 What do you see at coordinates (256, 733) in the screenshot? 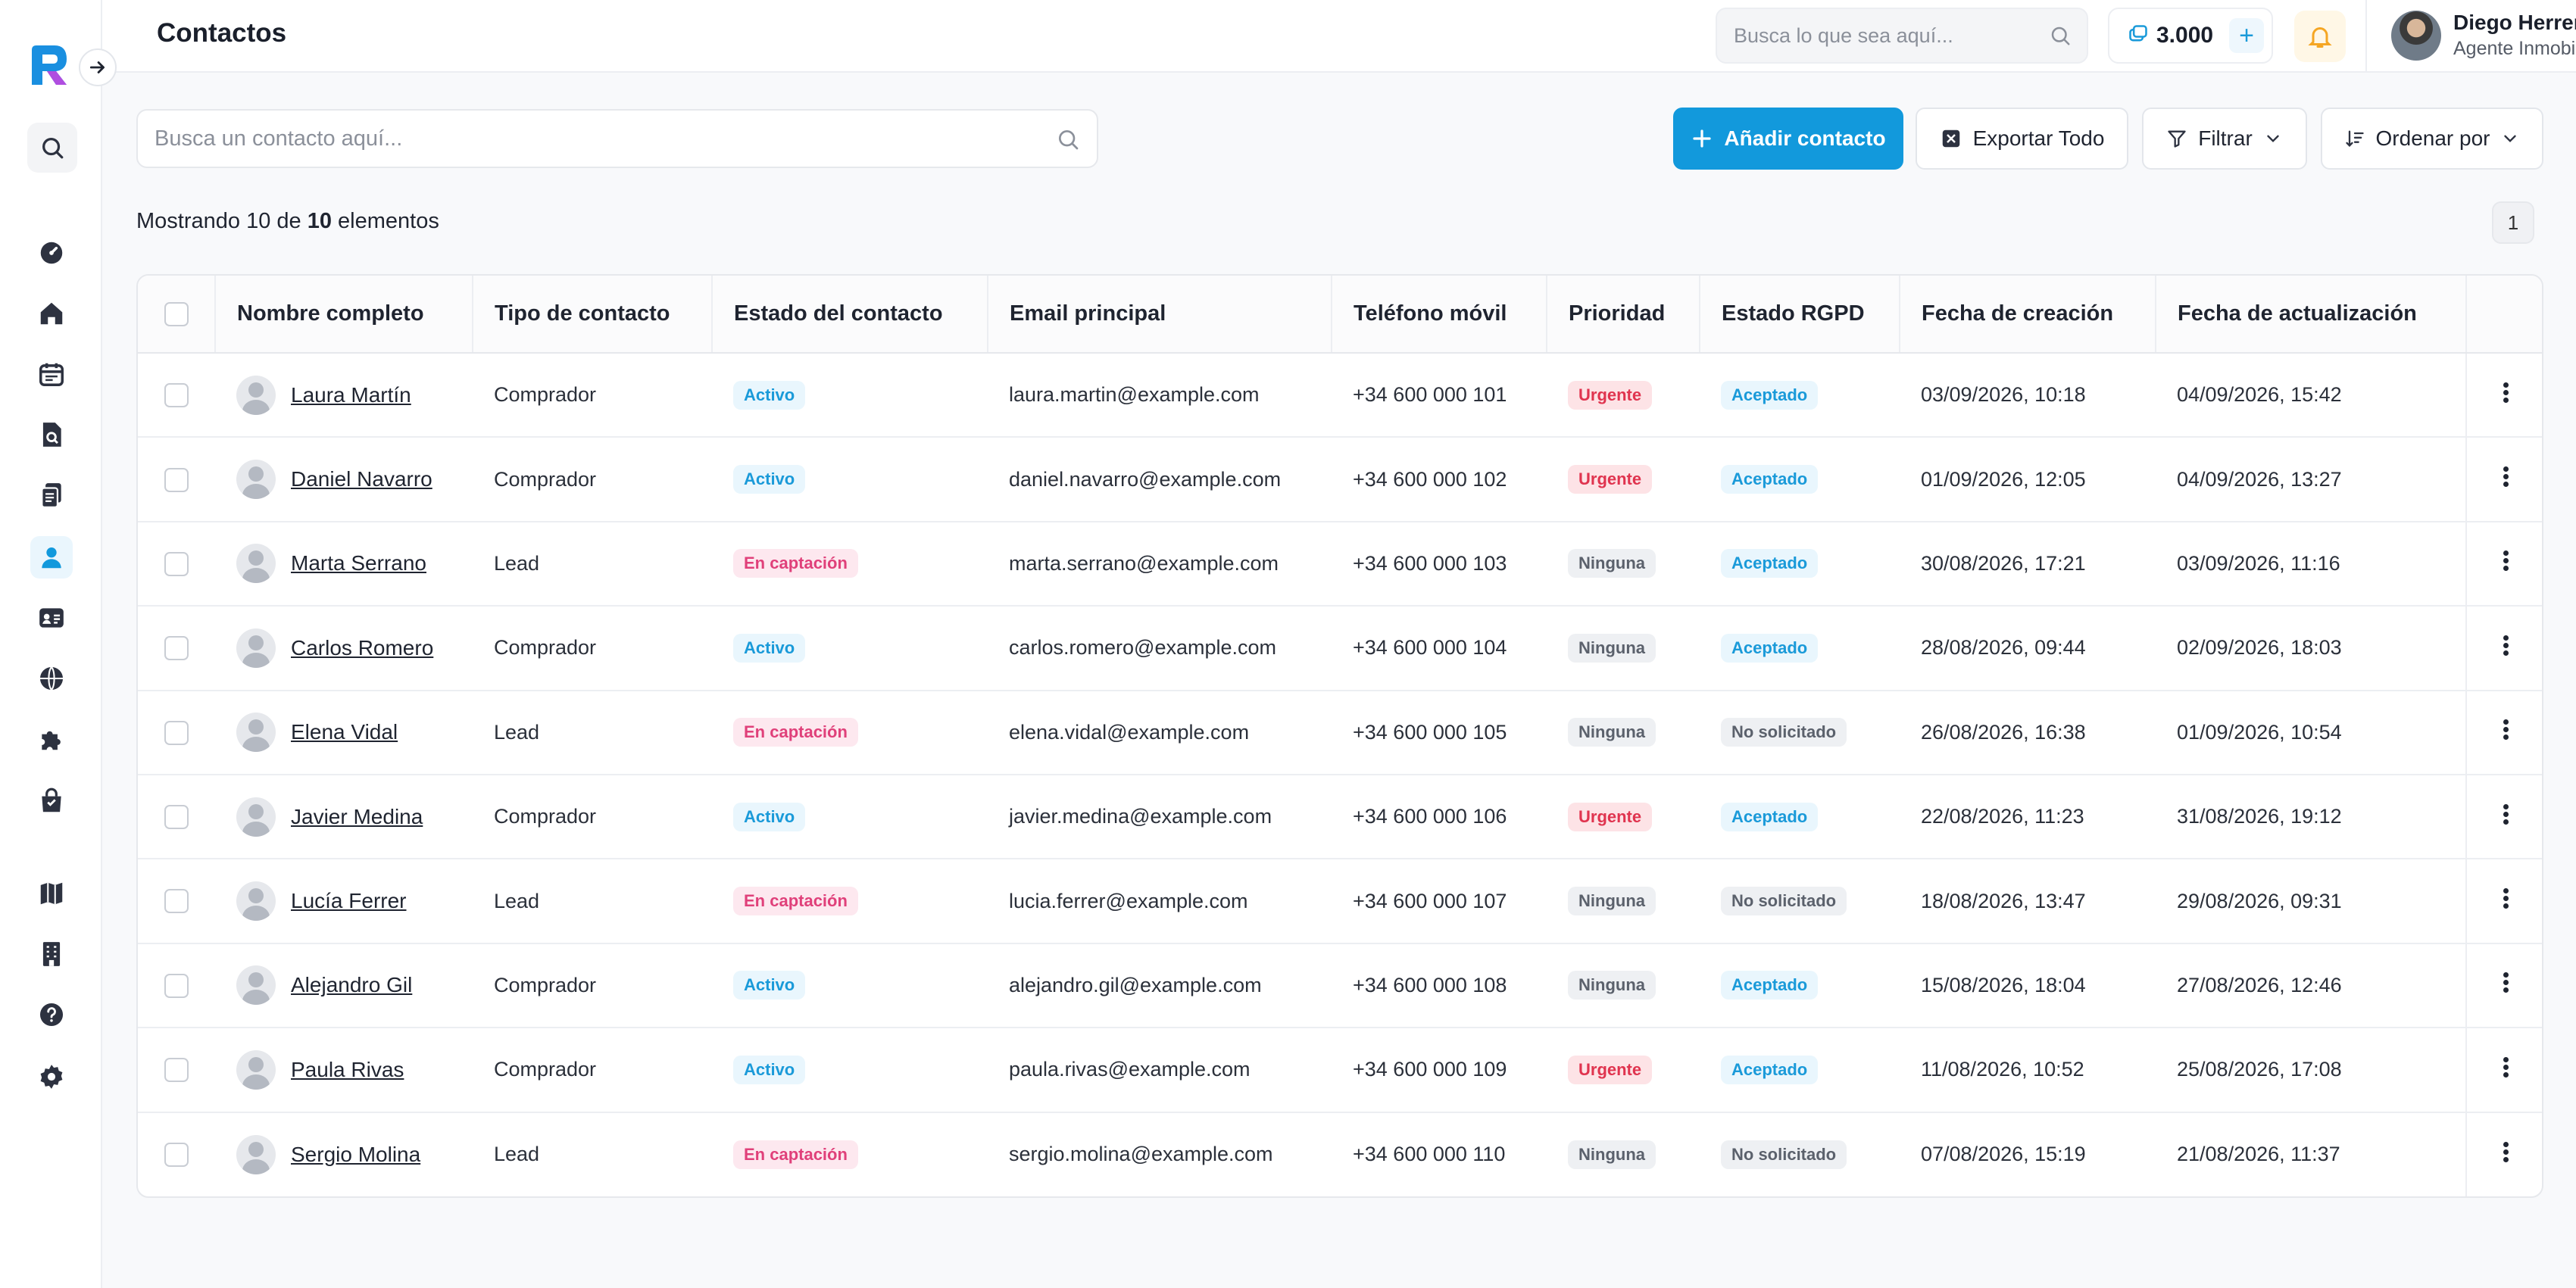
I see `contact-avatar-icon` at bounding box center [256, 733].